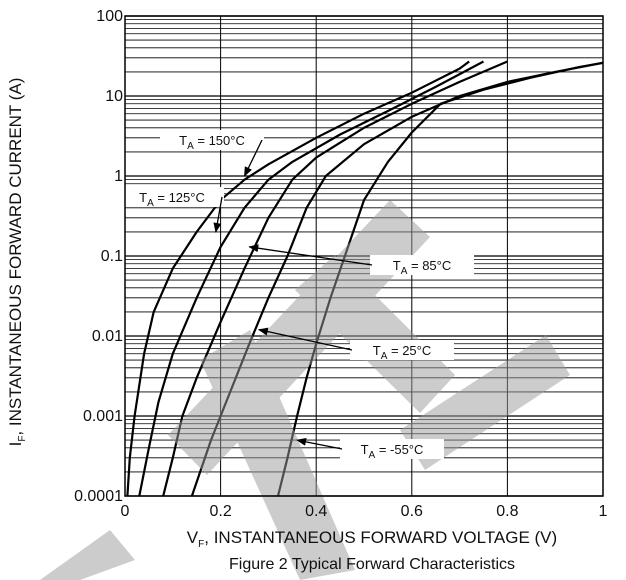 This screenshot has height=580, width=626. I want to click on x-tick-label: 1, so click(603, 511).